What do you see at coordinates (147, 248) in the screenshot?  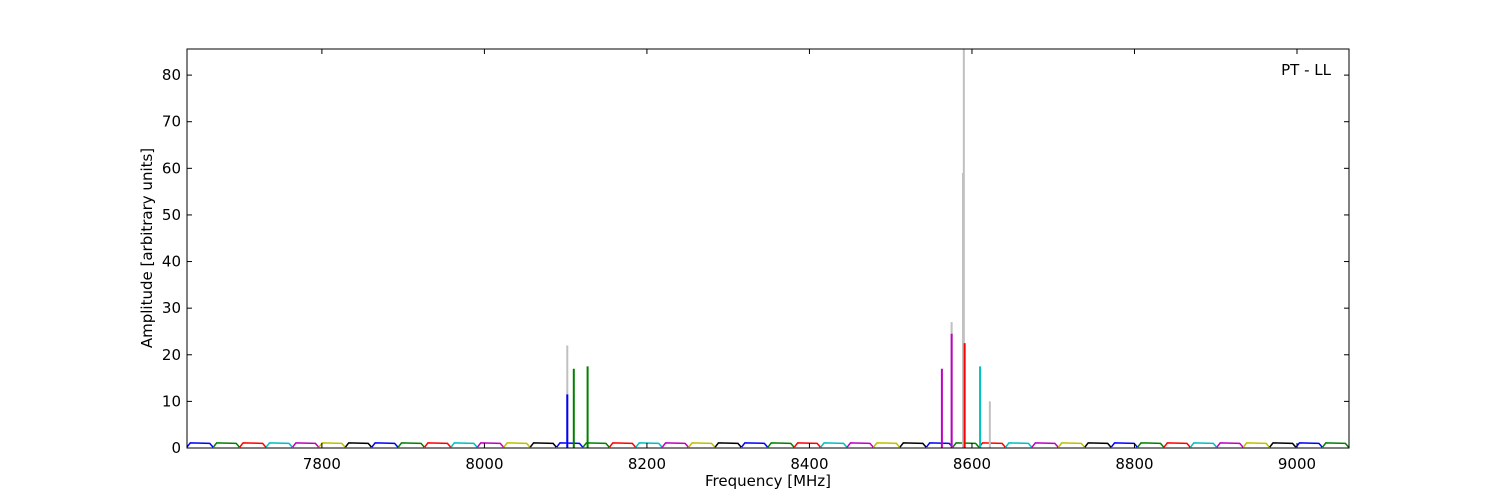 I see `y-axis-label: Amplitude [arbitrary units]` at bounding box center [147, 248].